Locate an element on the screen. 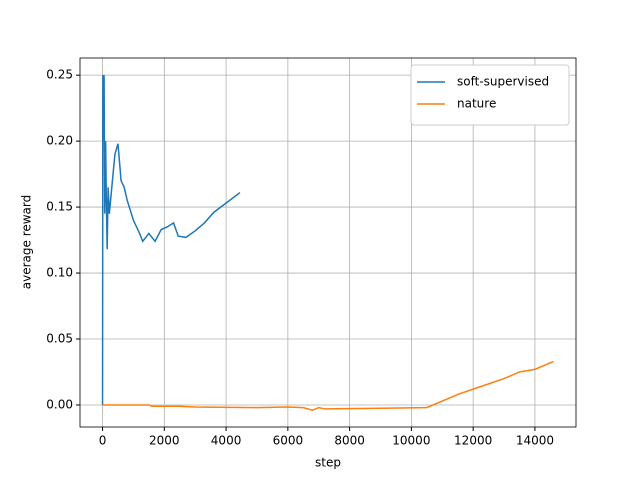 This screenshot has height=484, width=640. y-tick-label: 0.10 is located at coordinates (59, 273).